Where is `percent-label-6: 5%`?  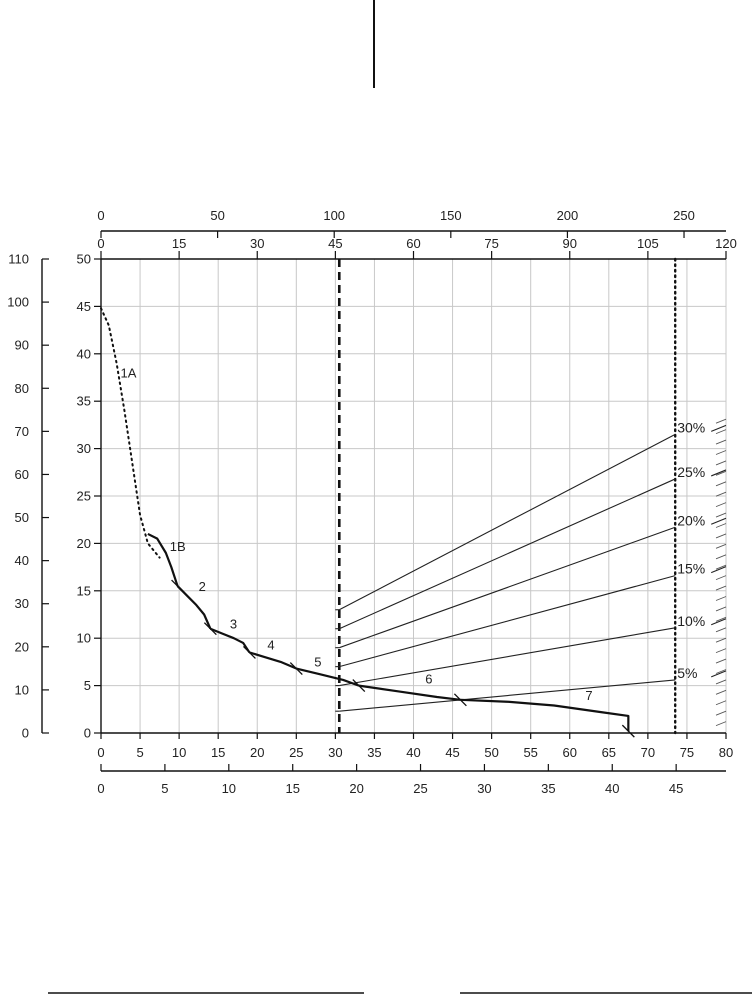
percent-label-6: 5% is located at coordinates (687, 673).